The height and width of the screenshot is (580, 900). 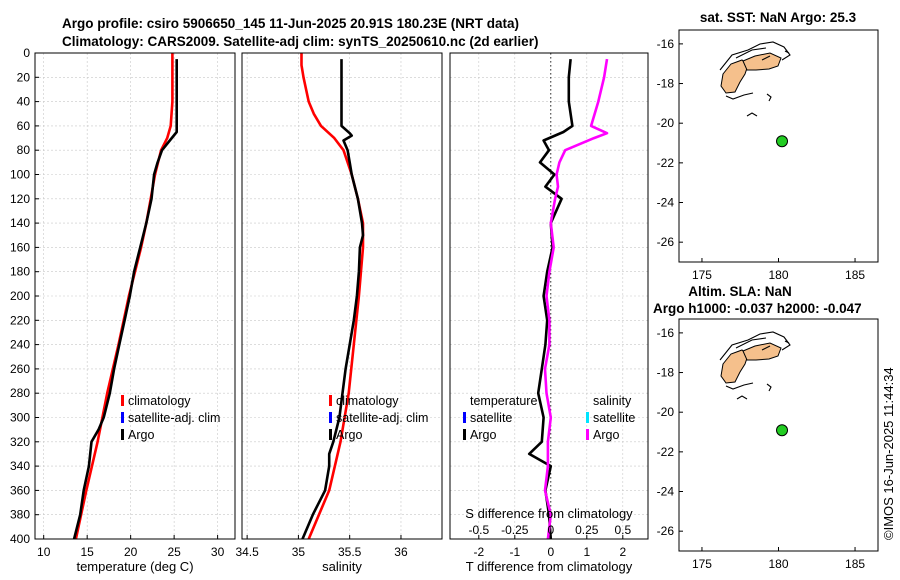 What do you see at coordinates (606, 435) in the screenshot?
I see `sdiff-legend-label: Argo` at bounding box center [606, 435].